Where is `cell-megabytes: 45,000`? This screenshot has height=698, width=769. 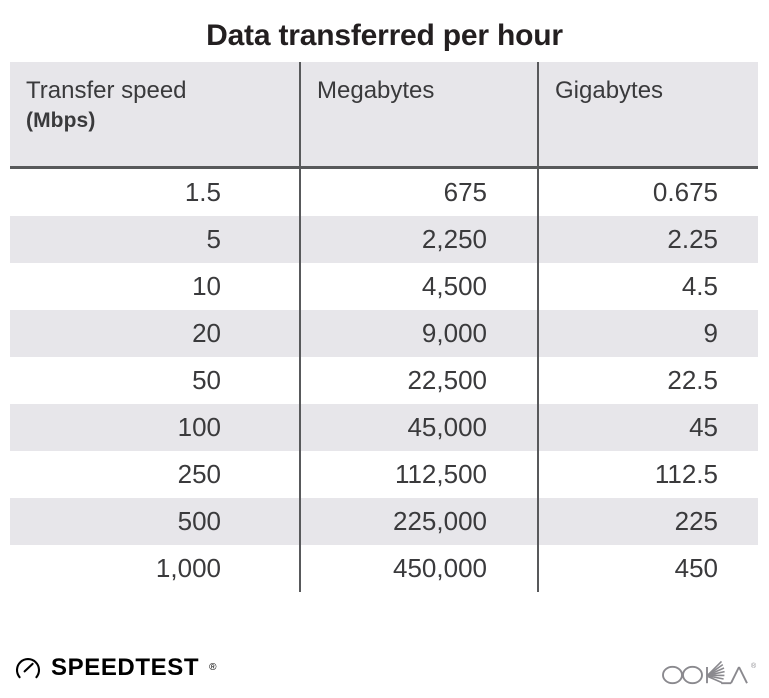 cell-megabytes: 45,000 is located at coordinates (418, 427).